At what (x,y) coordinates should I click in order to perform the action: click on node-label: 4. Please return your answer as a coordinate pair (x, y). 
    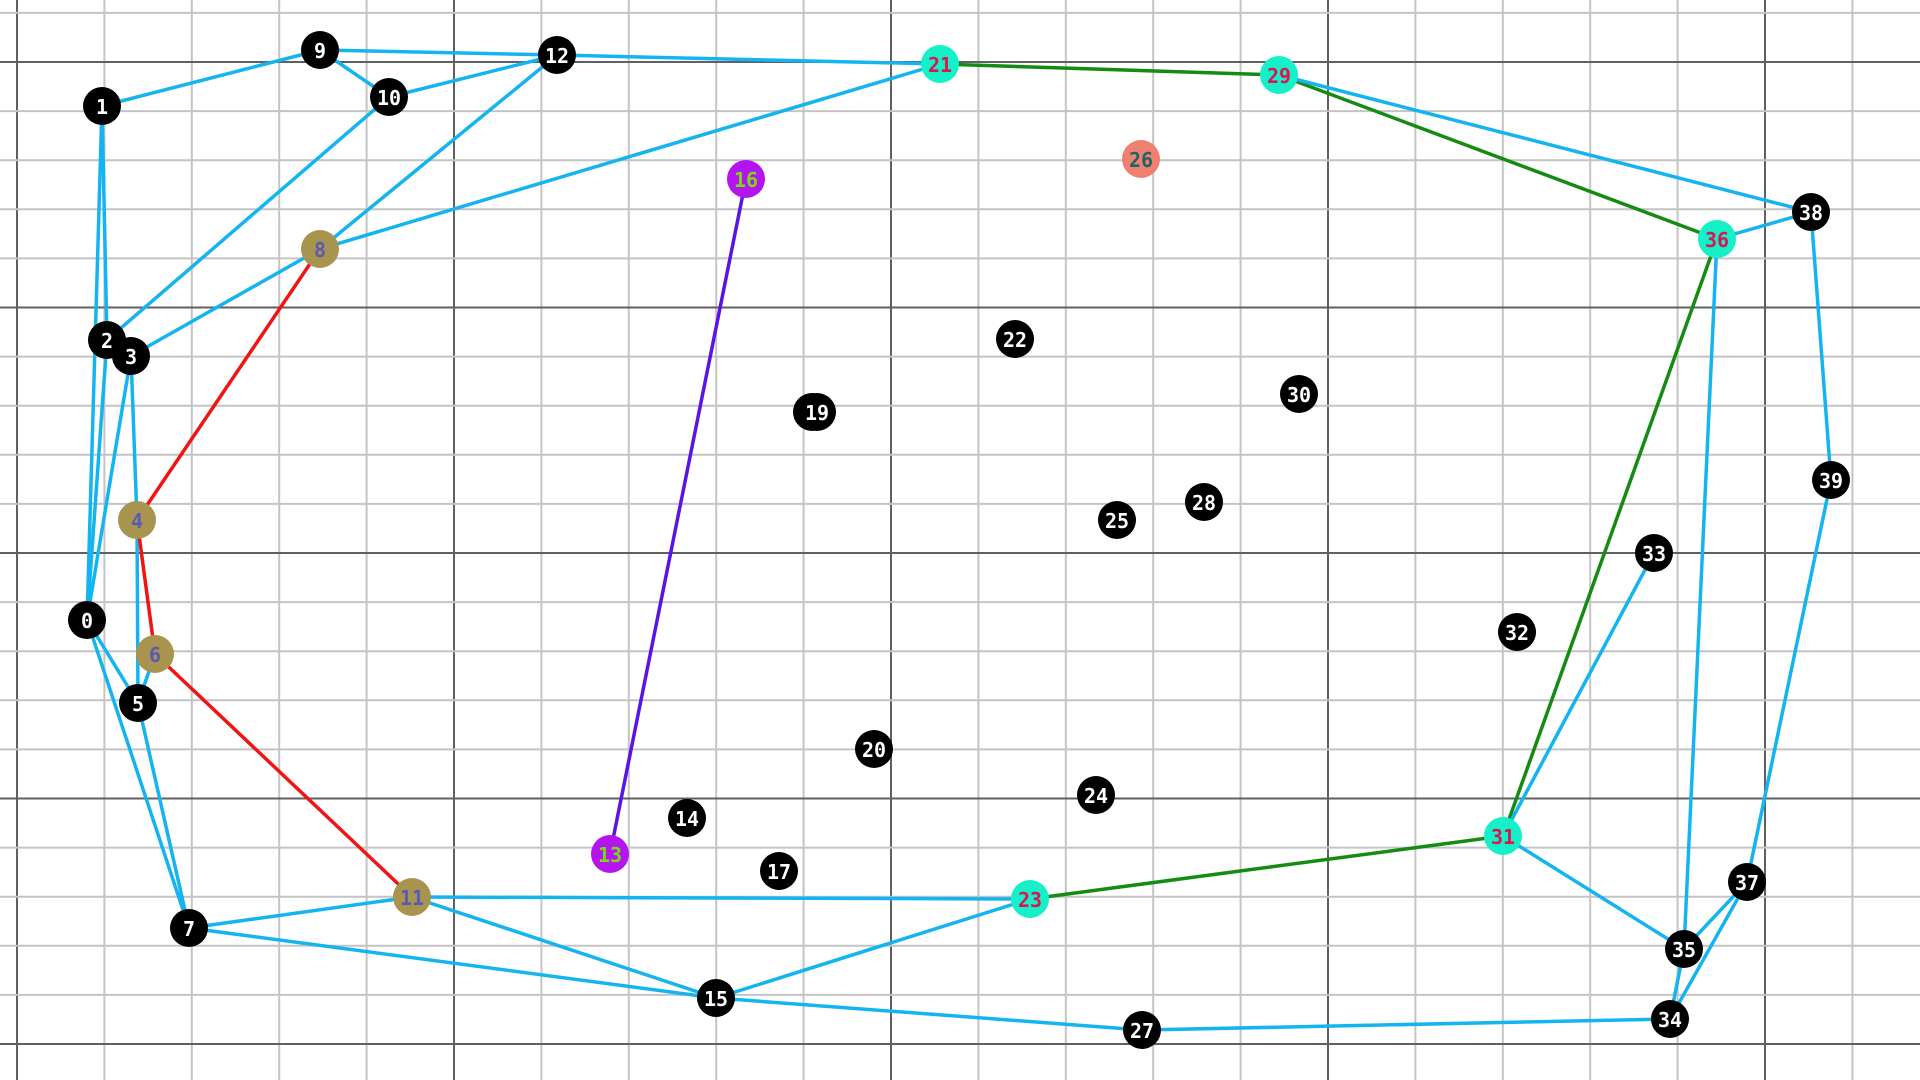
    Looking at the image, I should click on (137, 521).